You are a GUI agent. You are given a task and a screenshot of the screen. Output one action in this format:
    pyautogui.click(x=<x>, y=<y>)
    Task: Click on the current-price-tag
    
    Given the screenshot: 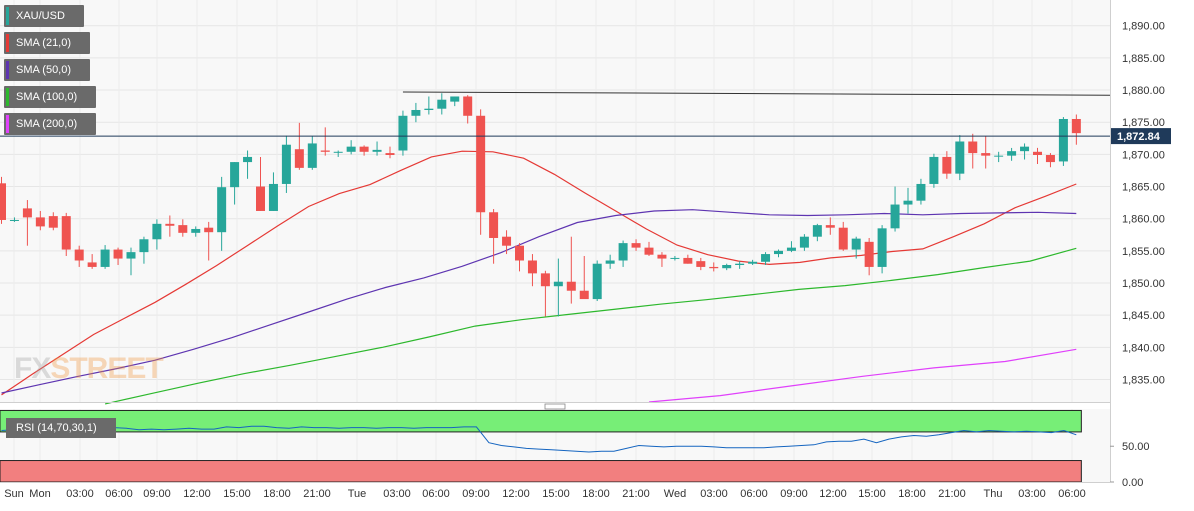 What is the action you would take?
    pyautogui.click(x=1141, y=136)
    